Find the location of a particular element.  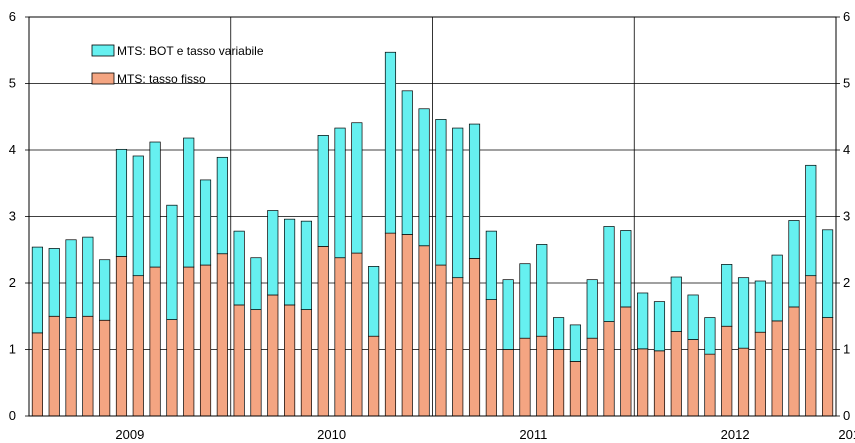

y-tick-label-left: 0 is located at coordinates (12, 415).